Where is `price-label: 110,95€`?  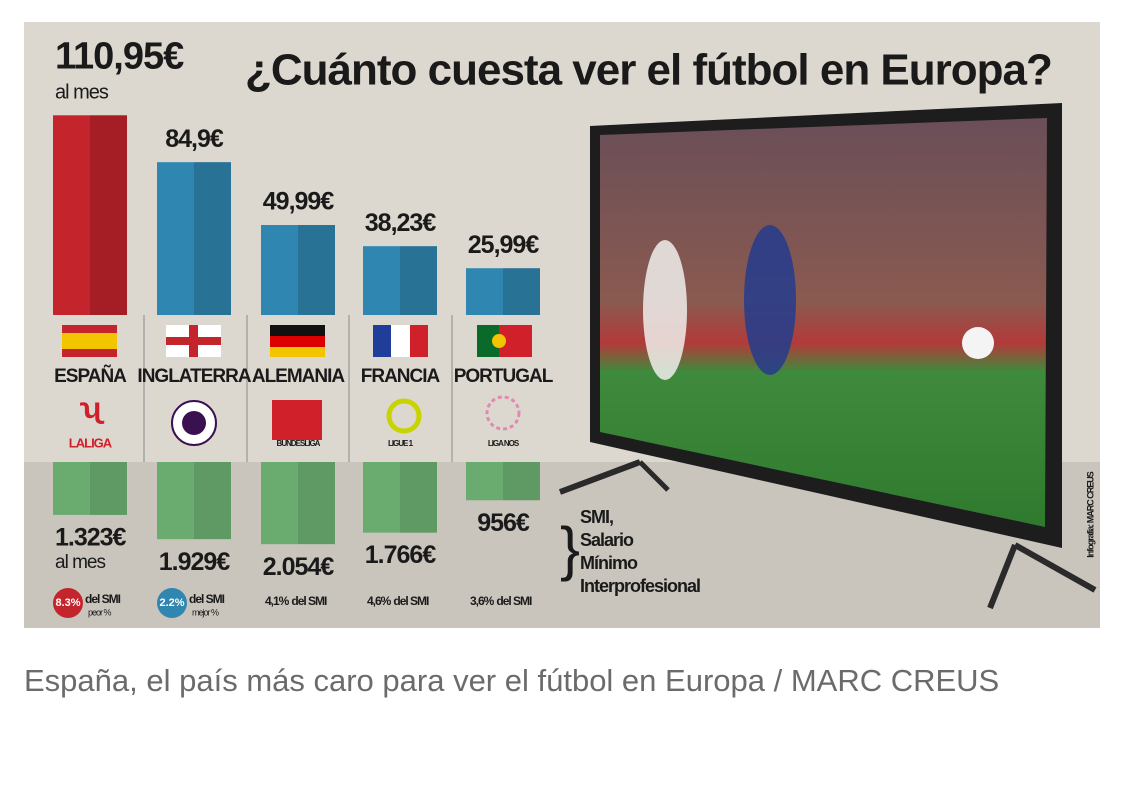
price-label: 110,95€ is located at coordinates (119, 56).